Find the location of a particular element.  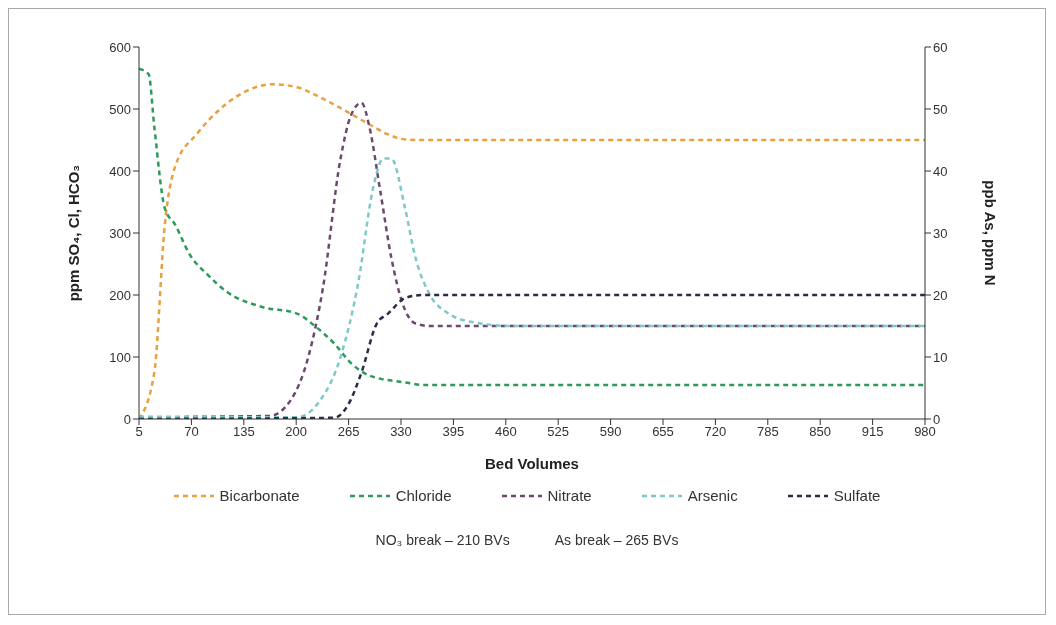

x-tick-label: 915 is located at coordinates (872, 432).